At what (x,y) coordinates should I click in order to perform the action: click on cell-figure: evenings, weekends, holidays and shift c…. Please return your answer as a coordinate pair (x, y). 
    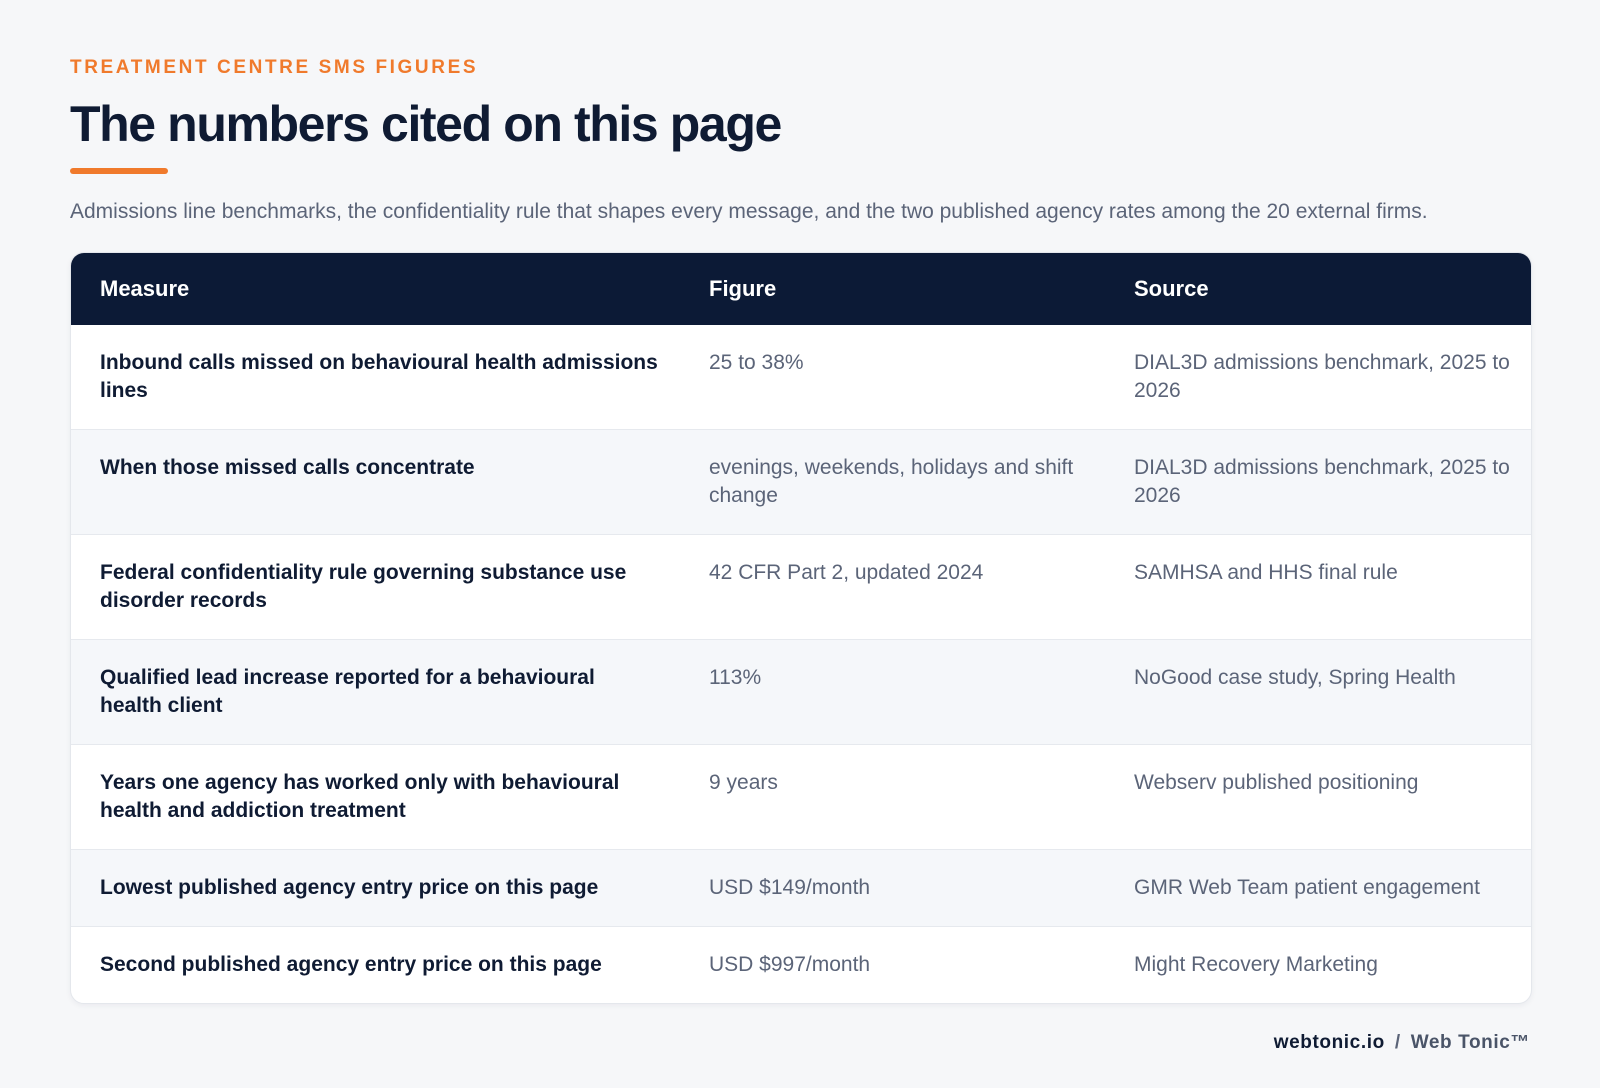
    Looking at the image, I should click on (892, 482).